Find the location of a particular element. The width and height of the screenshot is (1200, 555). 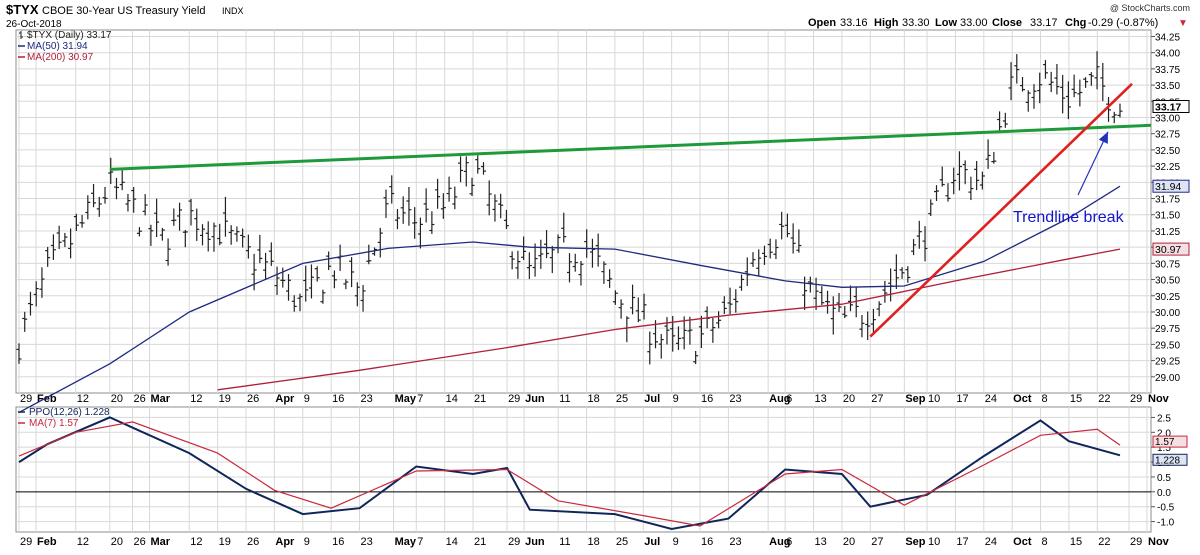

y-tick-label: 30.50 is located at coordinates (1167, 281).